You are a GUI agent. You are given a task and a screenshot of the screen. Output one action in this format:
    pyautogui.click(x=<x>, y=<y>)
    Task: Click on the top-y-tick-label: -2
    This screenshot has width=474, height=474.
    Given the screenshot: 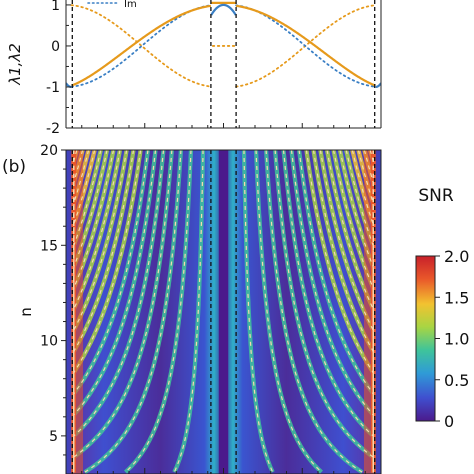 What is the action you would take?
    pyautogui.click(x=53, y=129)
    